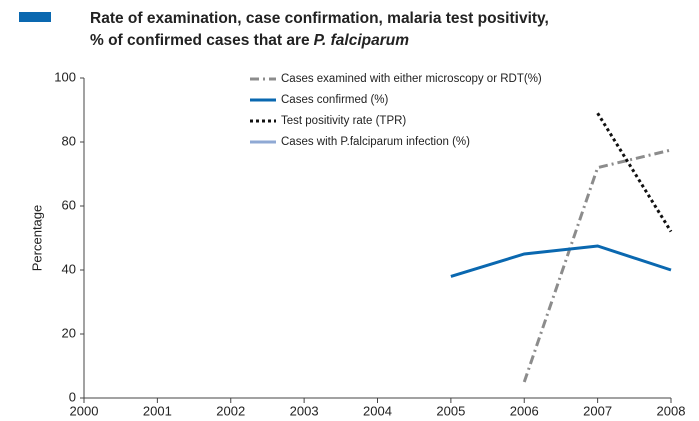  Describe the element at coordinates (230, 410) in the screenshot. I see `x-tick-label: 2002` at that location.